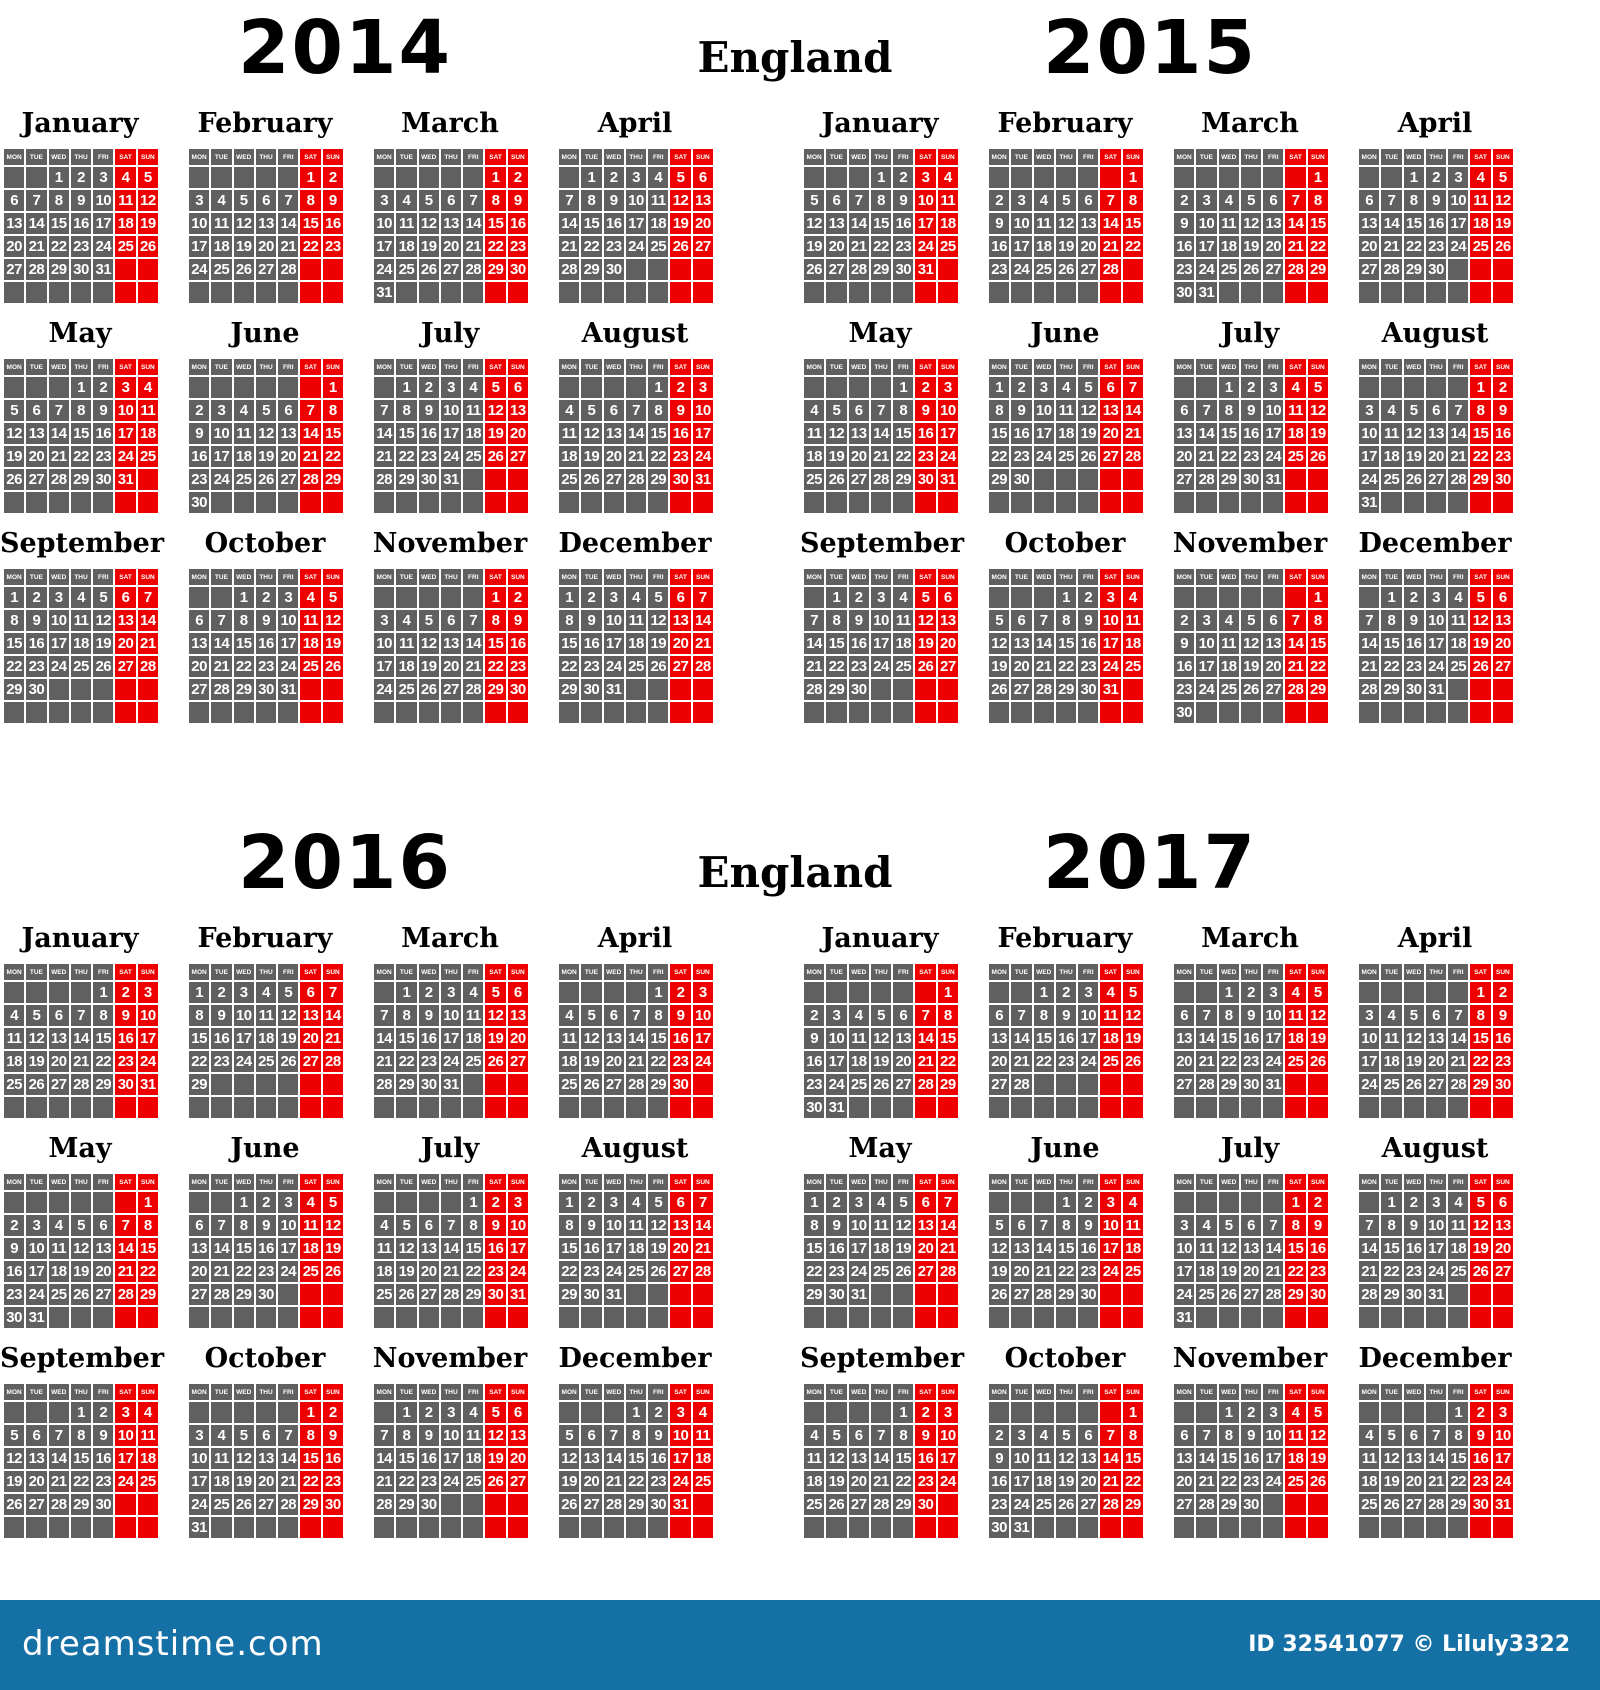 The height and width of the screenshot is (1690, 1600). I want to click on day-cell: 12, so click(836, 433).